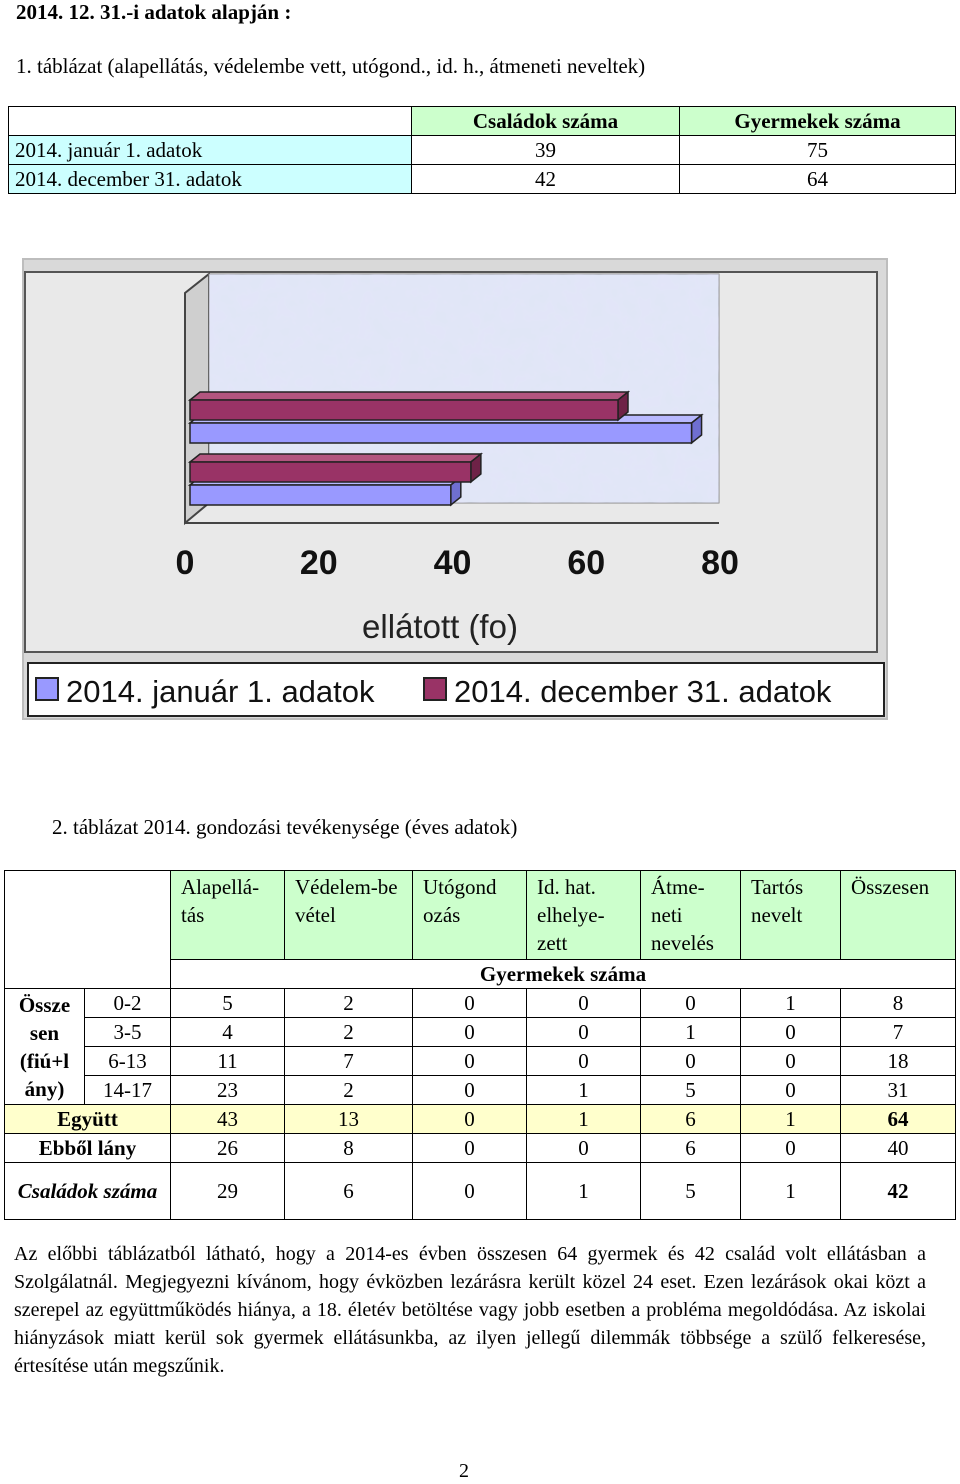  What do you see at coordinates (87, 1148) in the screenshot?
I see `table2-girls-label: Ebből lány` at bounding box center [87, 1148].